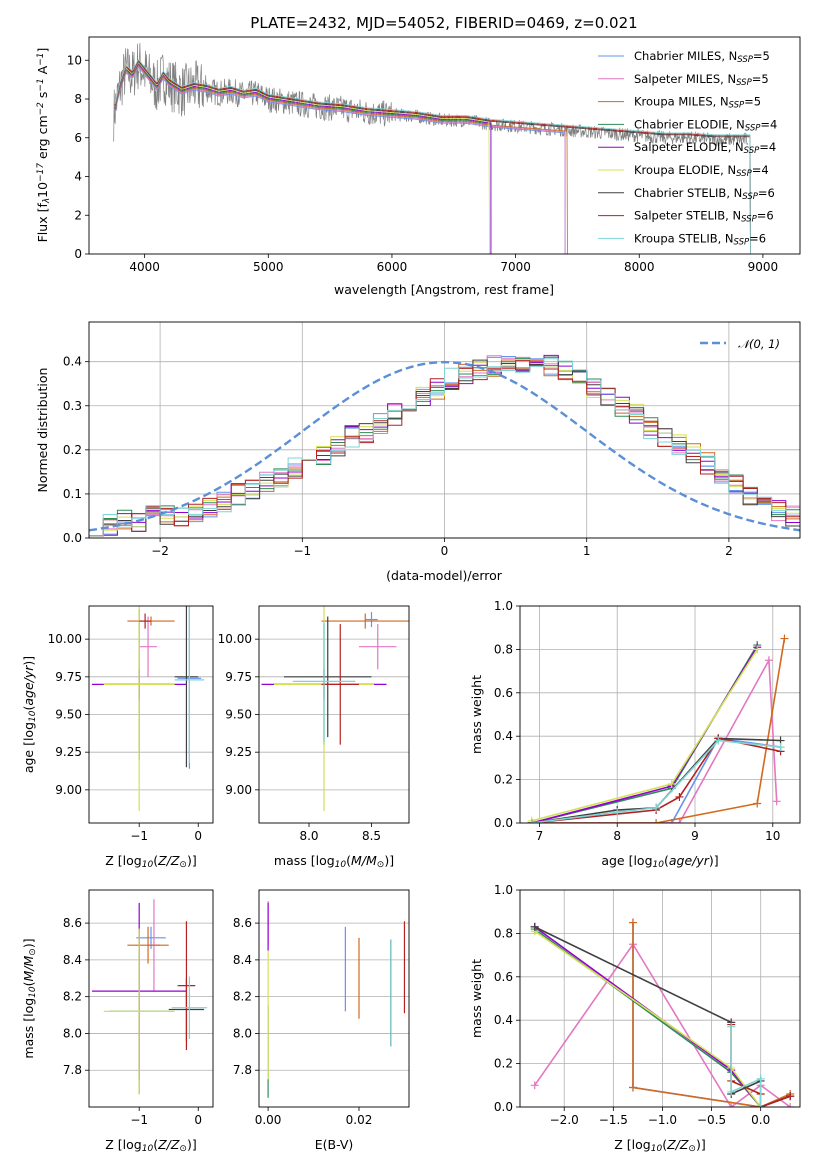  Describe the element at coordinates (711, 1120) in the screenshot. I see `x-tick-label: −0.5` at that location.